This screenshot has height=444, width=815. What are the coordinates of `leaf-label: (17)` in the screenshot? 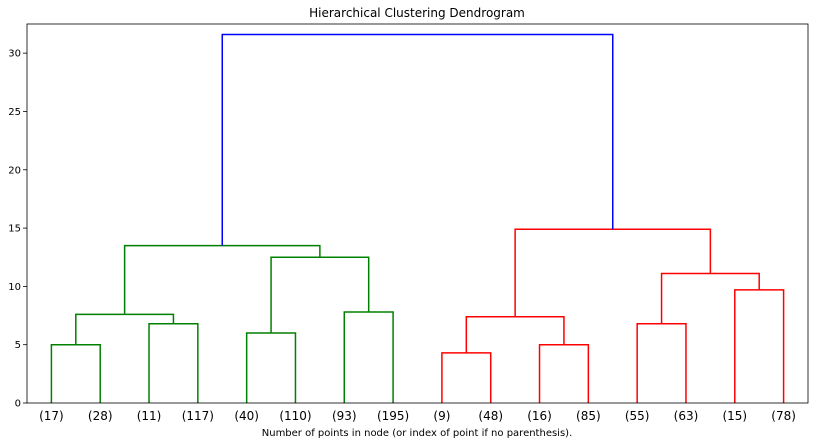 It's located at (51, 416).